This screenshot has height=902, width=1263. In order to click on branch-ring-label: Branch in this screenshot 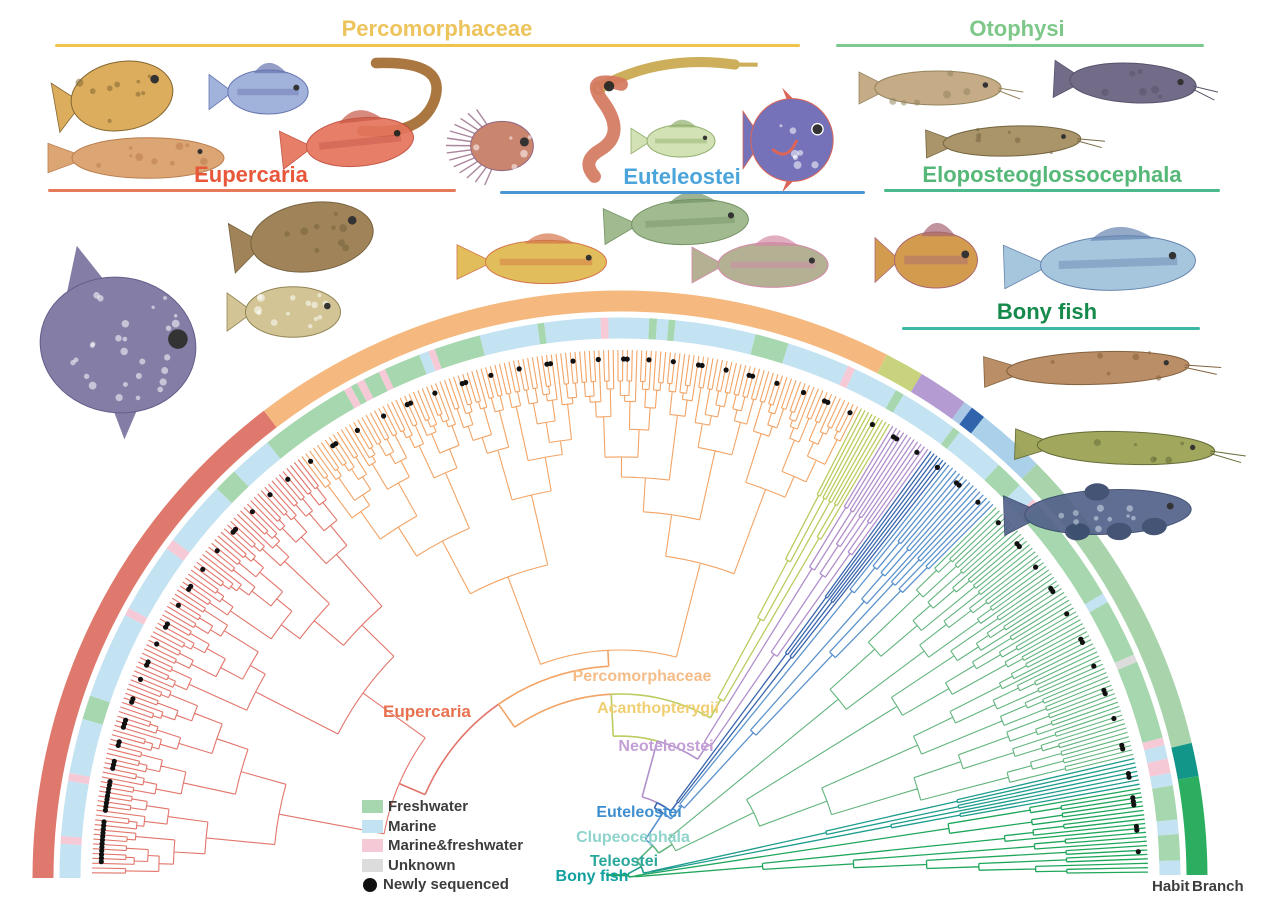, I will do `click(1218, 886)`.